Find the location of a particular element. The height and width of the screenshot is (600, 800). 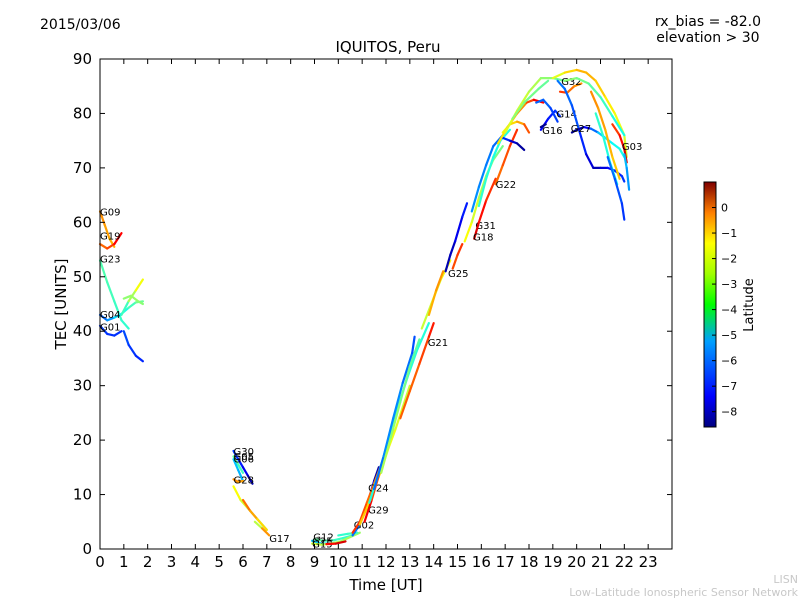

series-g17 is located at coordinates (262, 528).